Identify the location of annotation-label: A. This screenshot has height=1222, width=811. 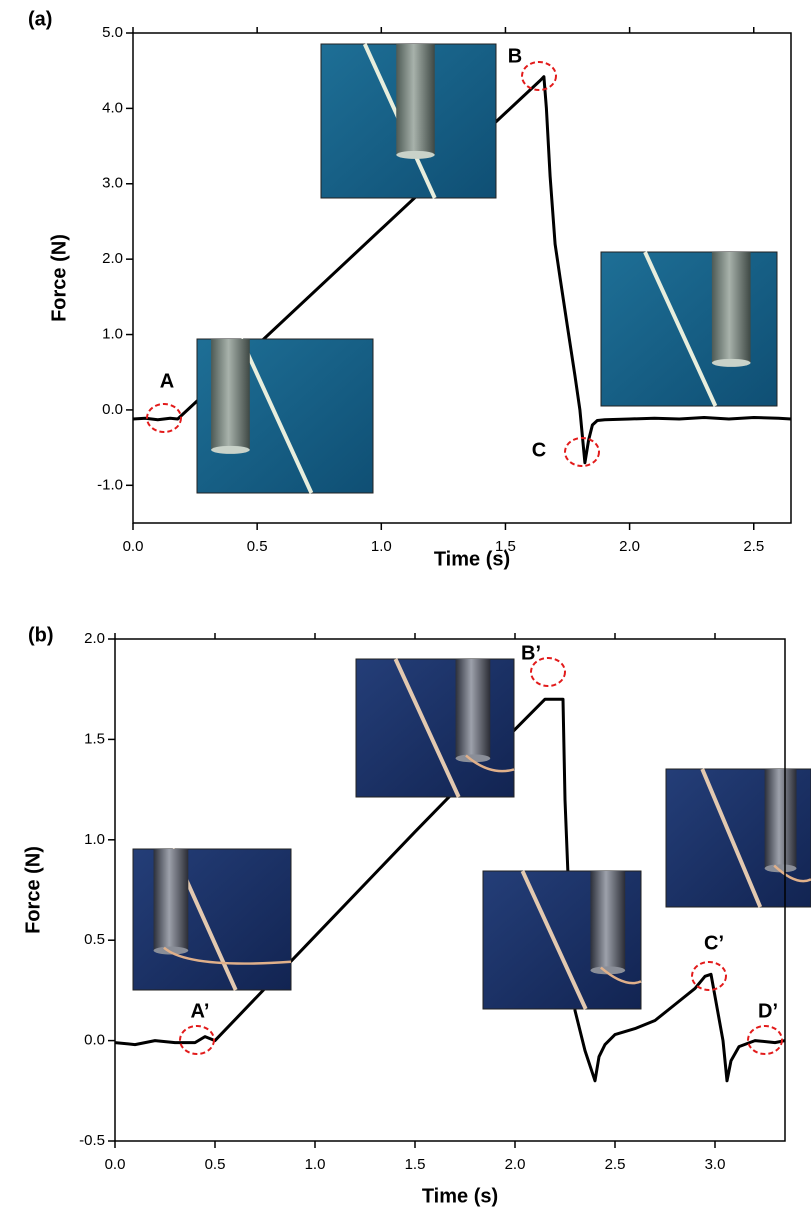
(167, 381).